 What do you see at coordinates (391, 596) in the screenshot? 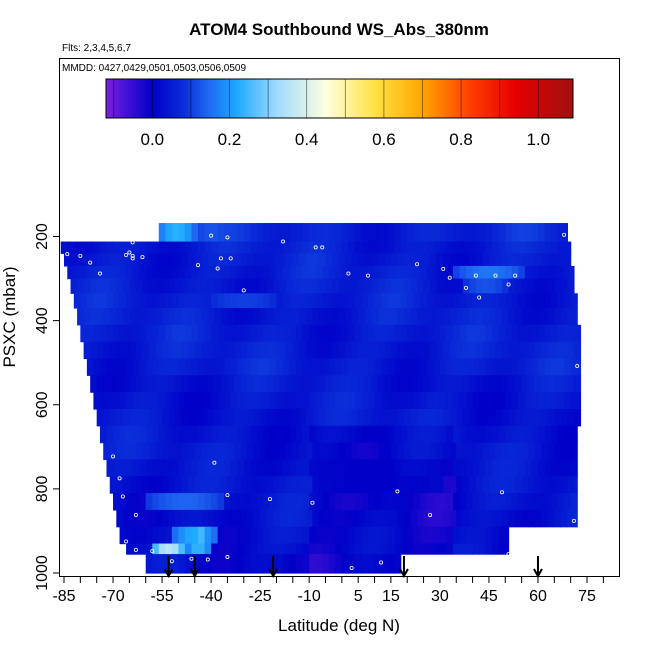
I see `x-tick-label: 15` at bounding box center [391, 596].